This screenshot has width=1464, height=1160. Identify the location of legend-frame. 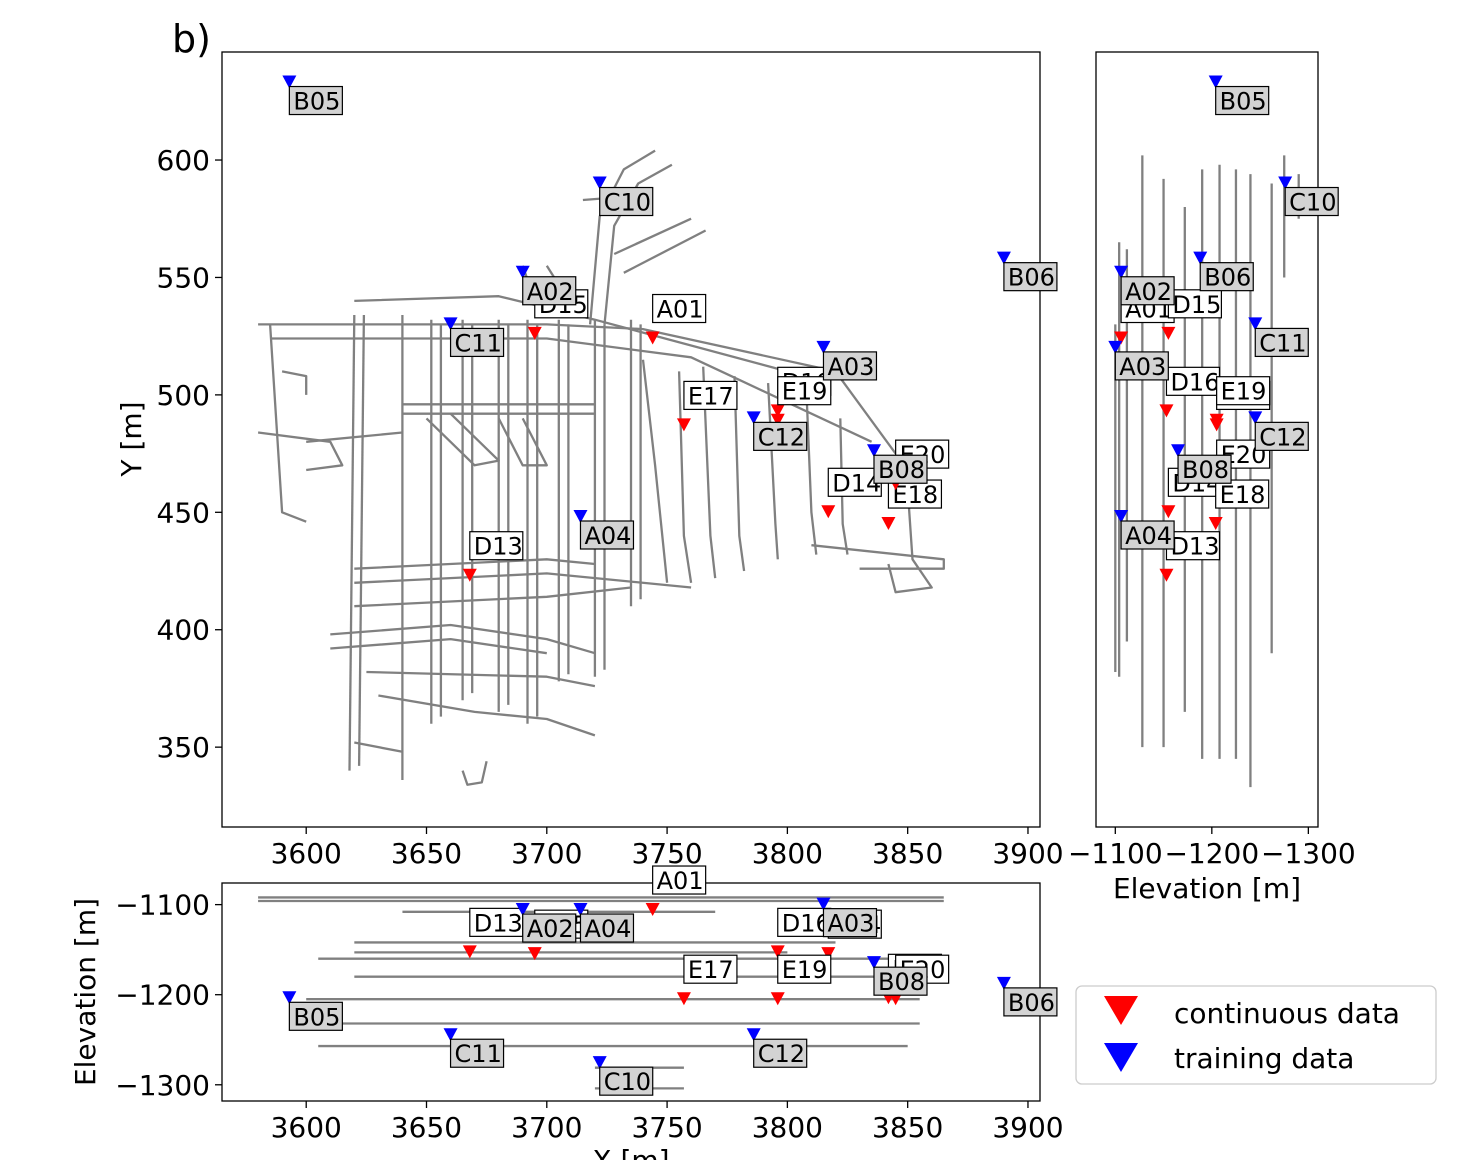
(1256, 1035).